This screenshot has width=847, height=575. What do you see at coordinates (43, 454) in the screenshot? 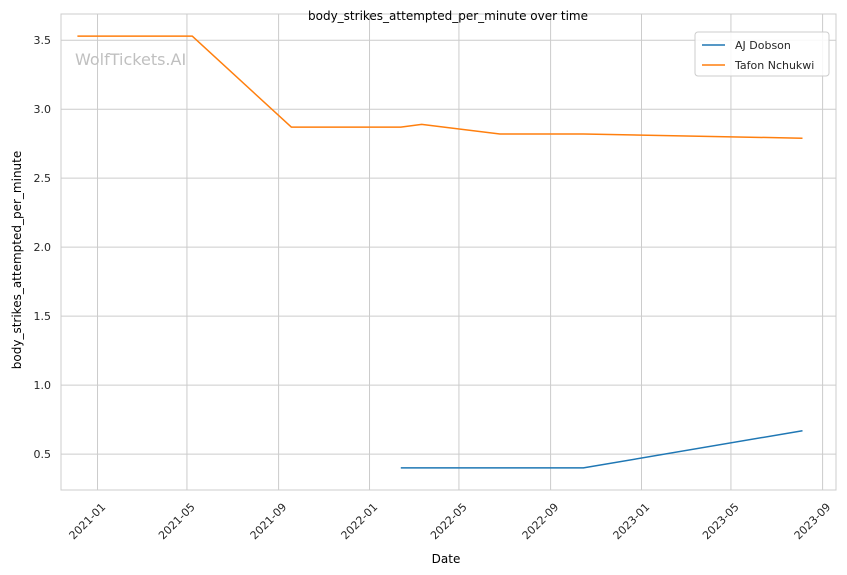
I see `y-tick-label: 0.5` at bounding box center [43, 454].